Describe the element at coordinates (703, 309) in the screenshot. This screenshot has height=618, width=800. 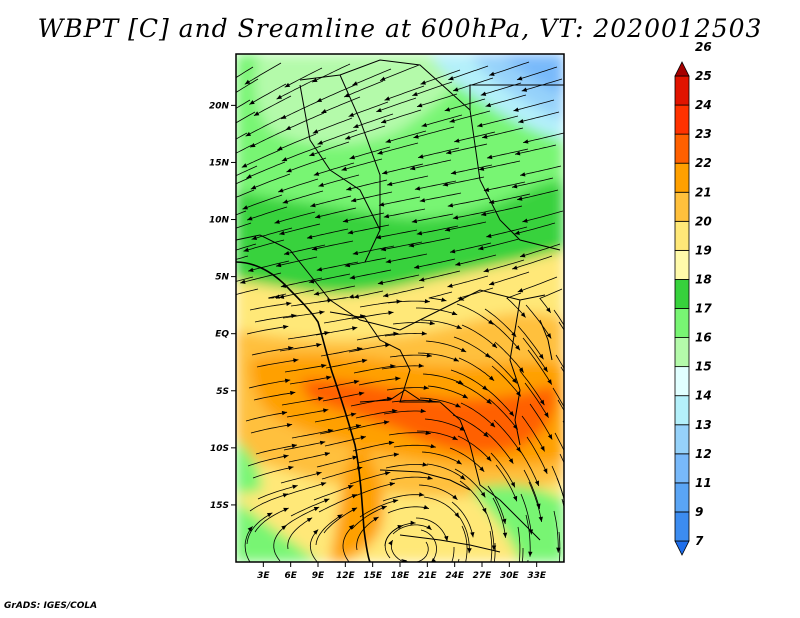
I see `colorbar-label: 17` at that location.